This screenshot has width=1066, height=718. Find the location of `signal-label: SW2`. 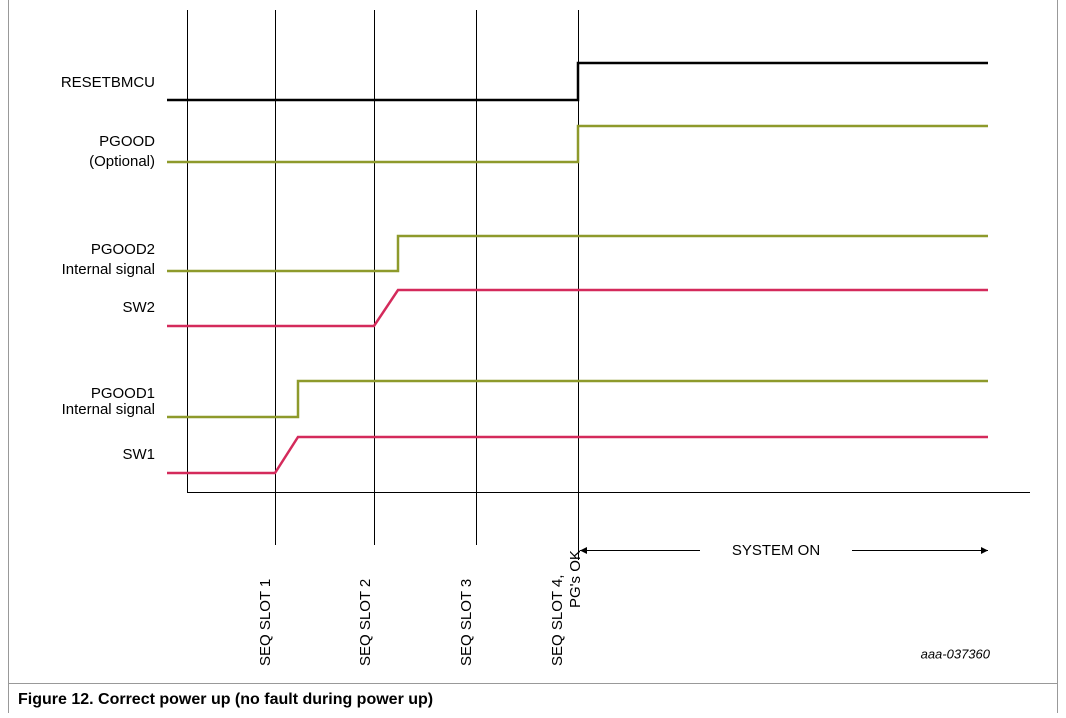

signal-label: SW2 is located at coordinates (138, 307).